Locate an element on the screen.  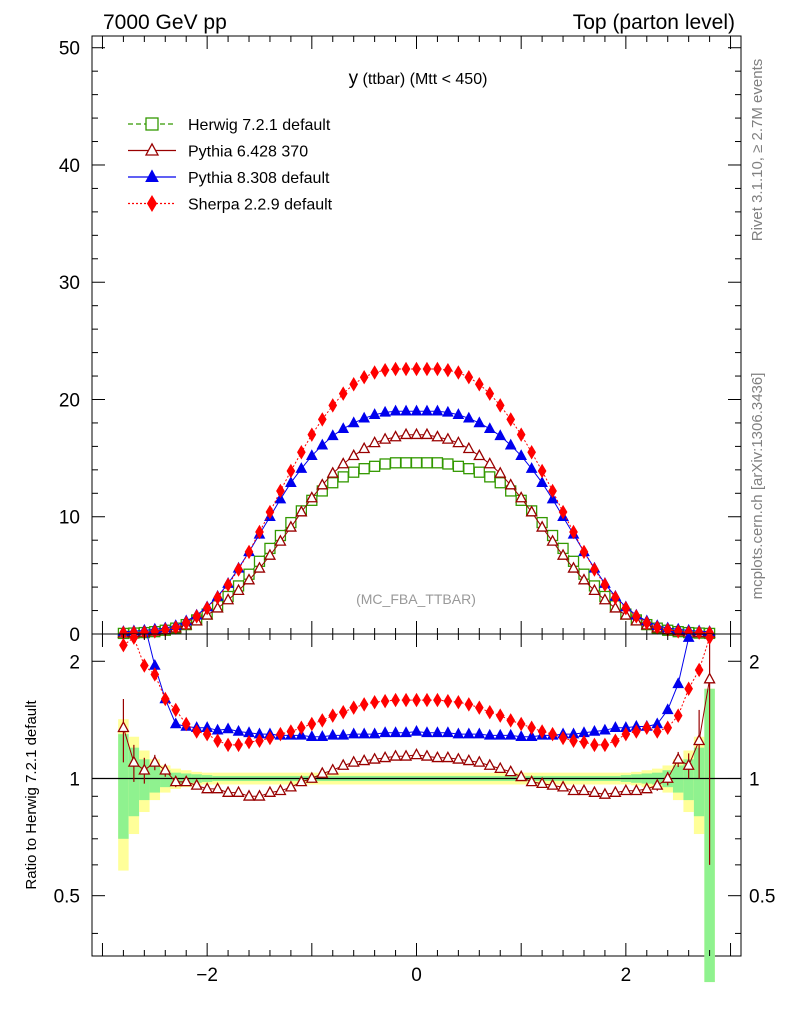
series-line is located at coordinates (416, 548).